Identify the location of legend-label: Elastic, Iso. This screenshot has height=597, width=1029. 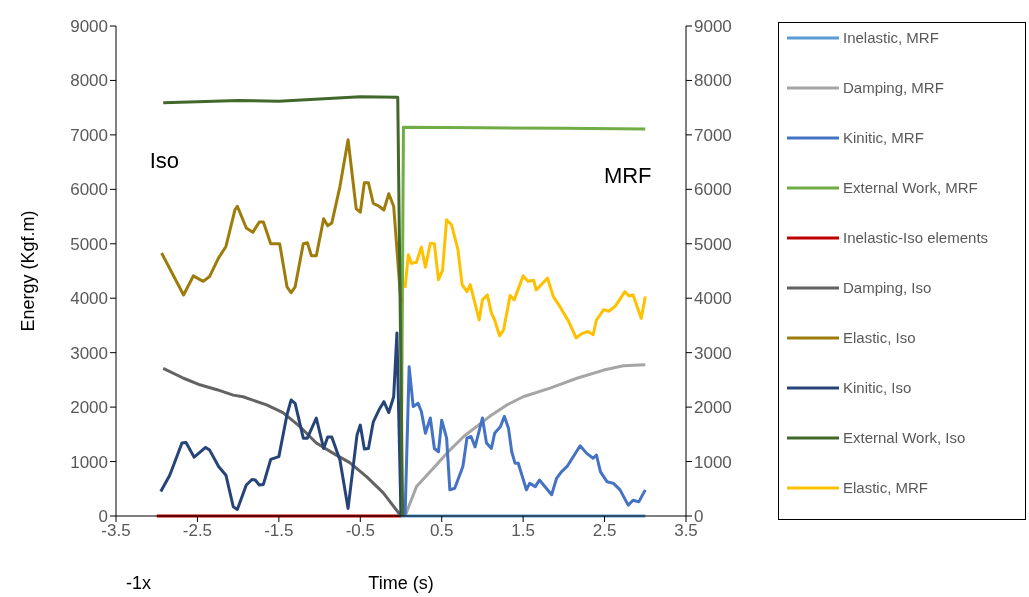
(880, 338).